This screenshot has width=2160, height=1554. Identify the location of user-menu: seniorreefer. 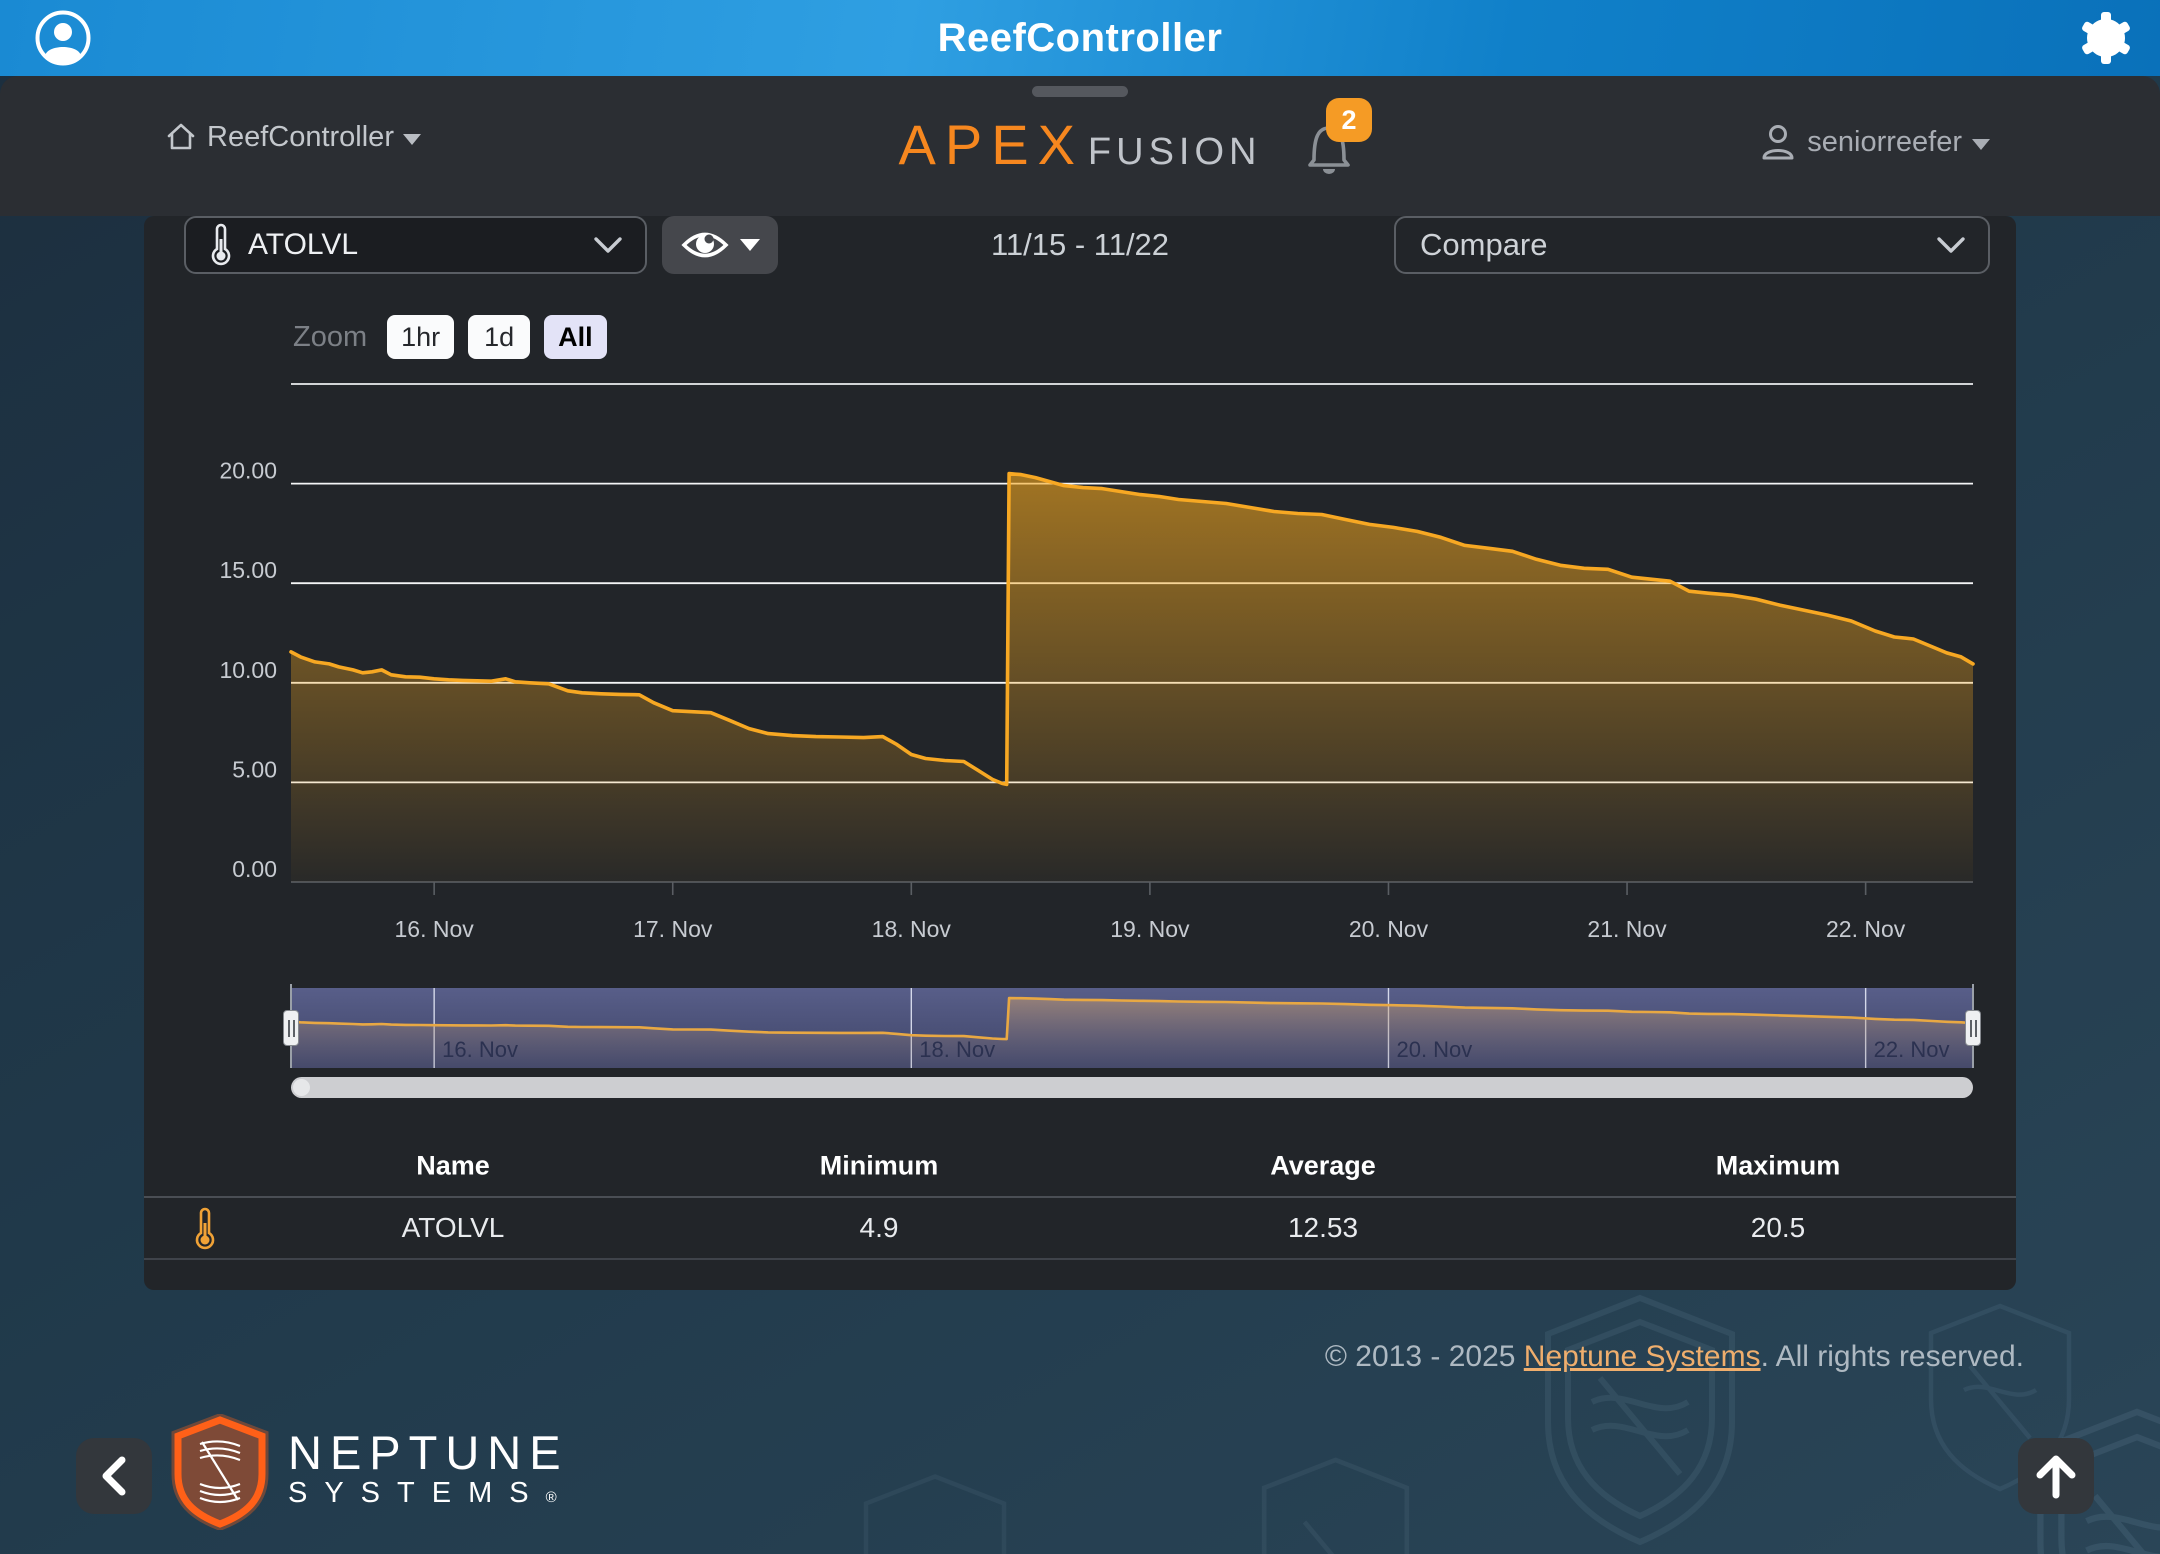
(1874, 142).